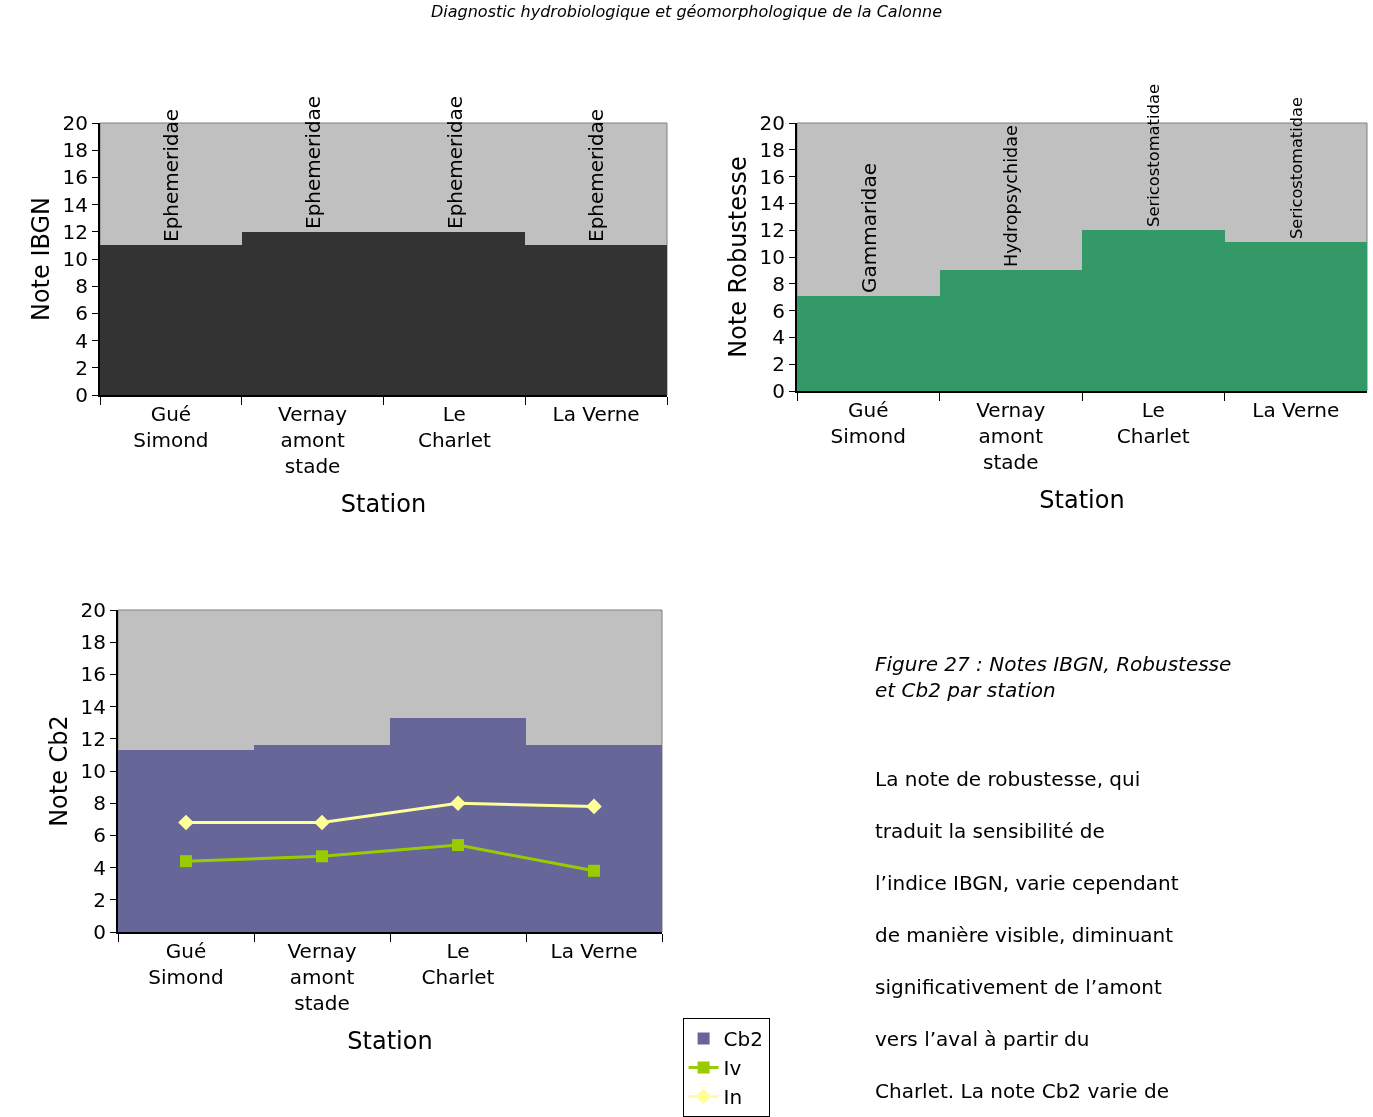  I want to click on y-axis-title: Note Cb2, so click(59, 771).